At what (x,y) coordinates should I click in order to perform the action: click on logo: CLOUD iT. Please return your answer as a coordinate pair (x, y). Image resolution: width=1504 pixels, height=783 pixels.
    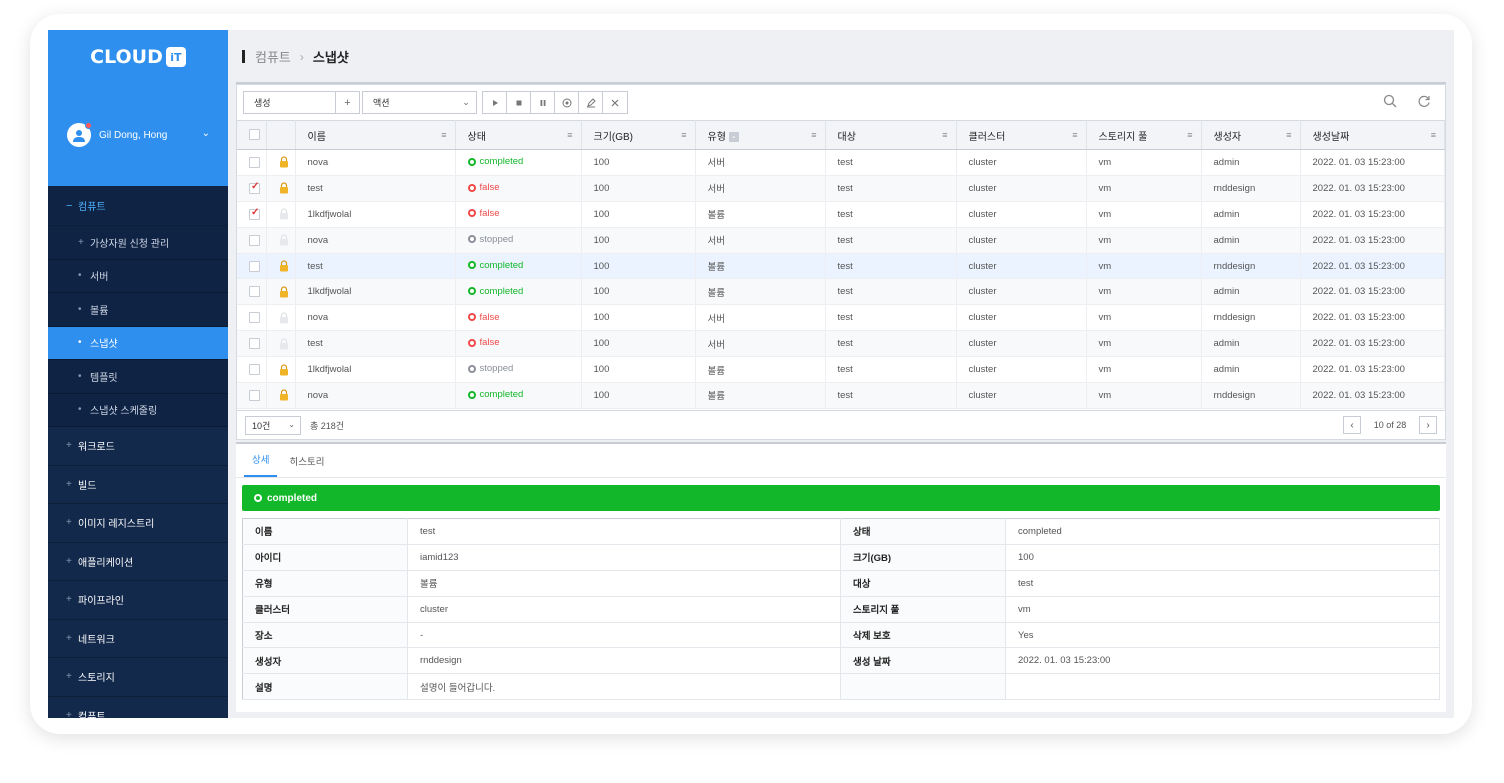
    Looking at the image, I should click on (138, 57).